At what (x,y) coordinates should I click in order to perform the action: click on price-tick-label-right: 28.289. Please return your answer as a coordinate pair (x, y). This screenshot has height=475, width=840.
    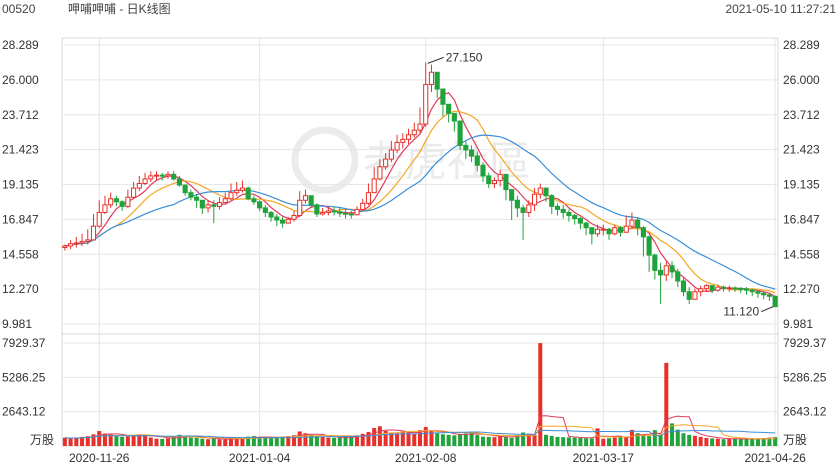
    Looking at the image, I should click on (801, 45).